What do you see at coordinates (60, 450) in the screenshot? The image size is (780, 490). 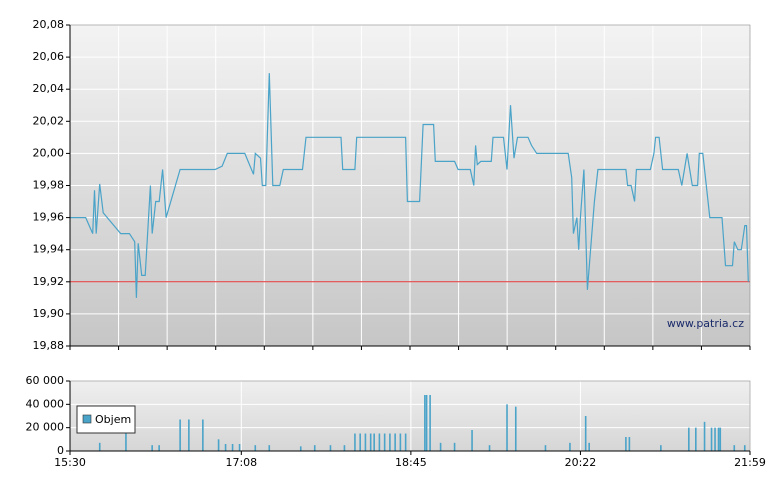 I see `y-tick-label: 0` at bounding box center [60, 450].